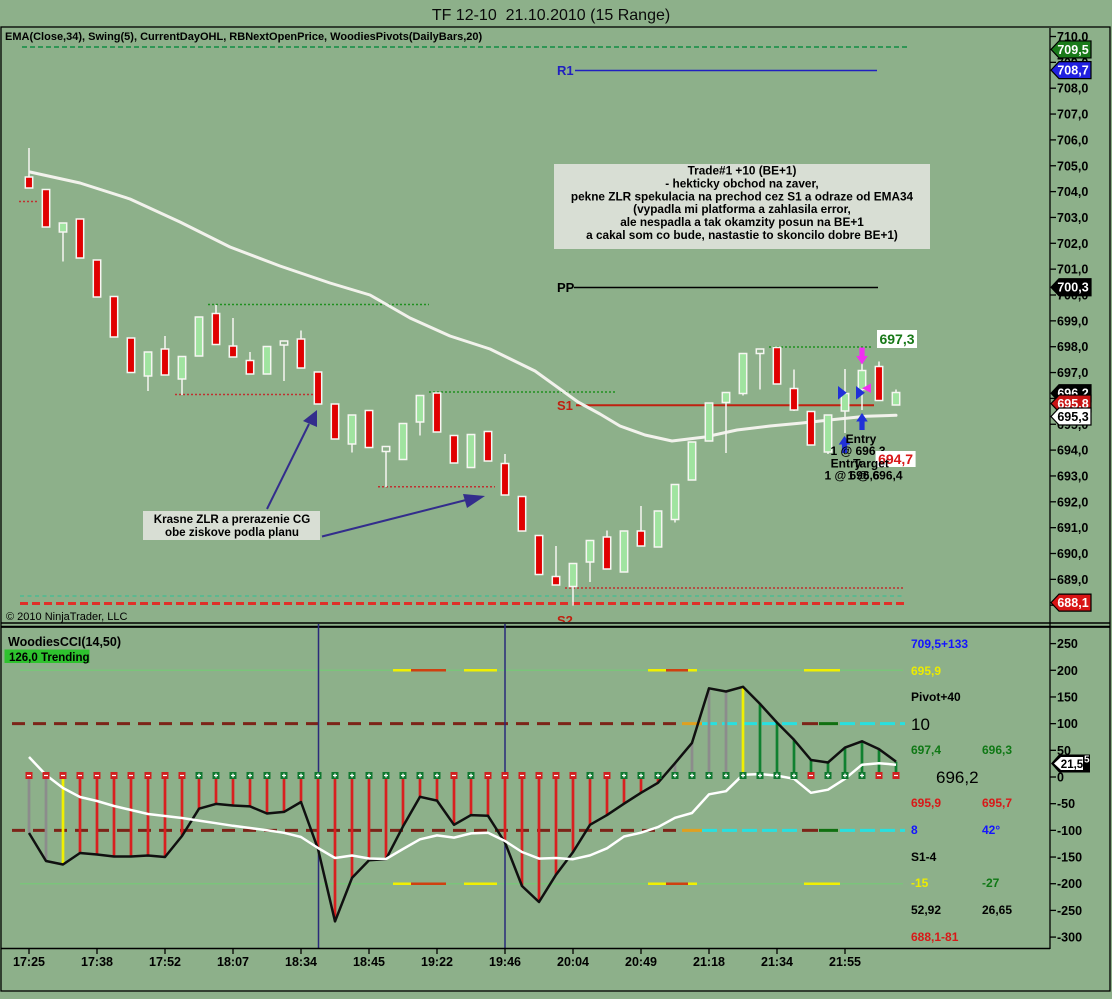 The image size is (1112, 999). Describe the element at coordinates (741, 183) in the screenshot. I see `svg-text: - hekticky obchod na zaver,` at that location.